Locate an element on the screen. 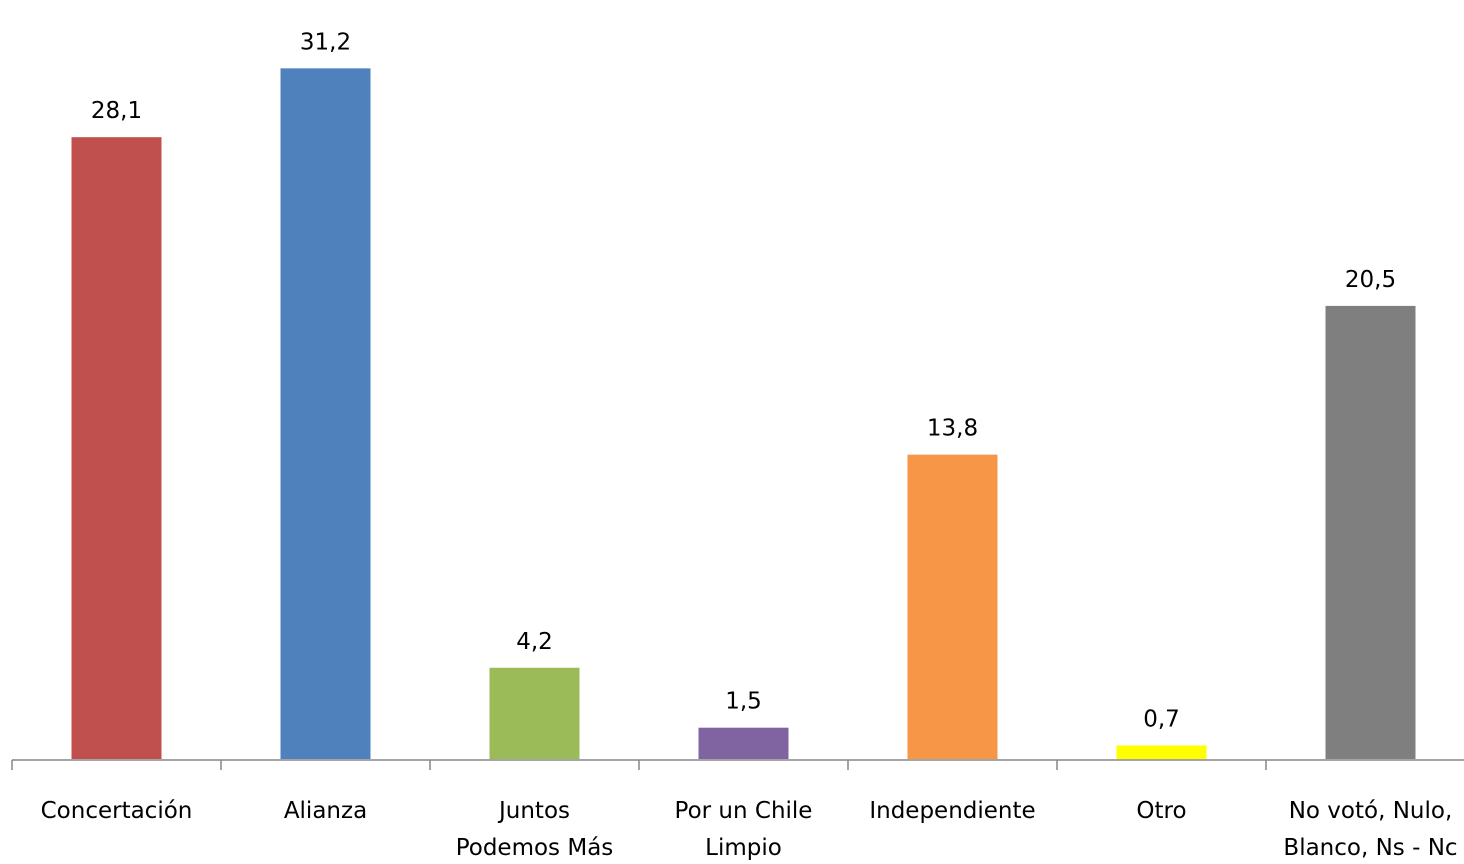 The image size is (1464, 864). category-label: Alianza is located at coordinates (325, 811).